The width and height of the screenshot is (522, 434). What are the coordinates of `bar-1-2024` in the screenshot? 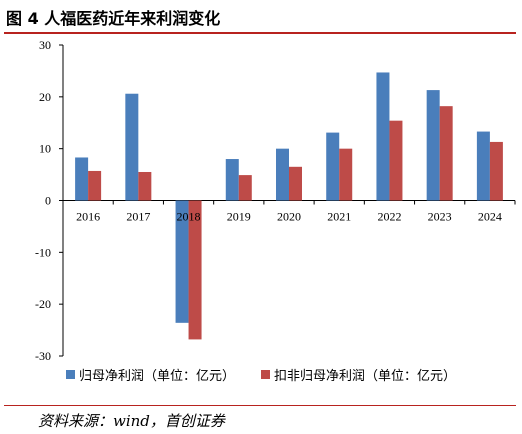 It's located at (483, 166).